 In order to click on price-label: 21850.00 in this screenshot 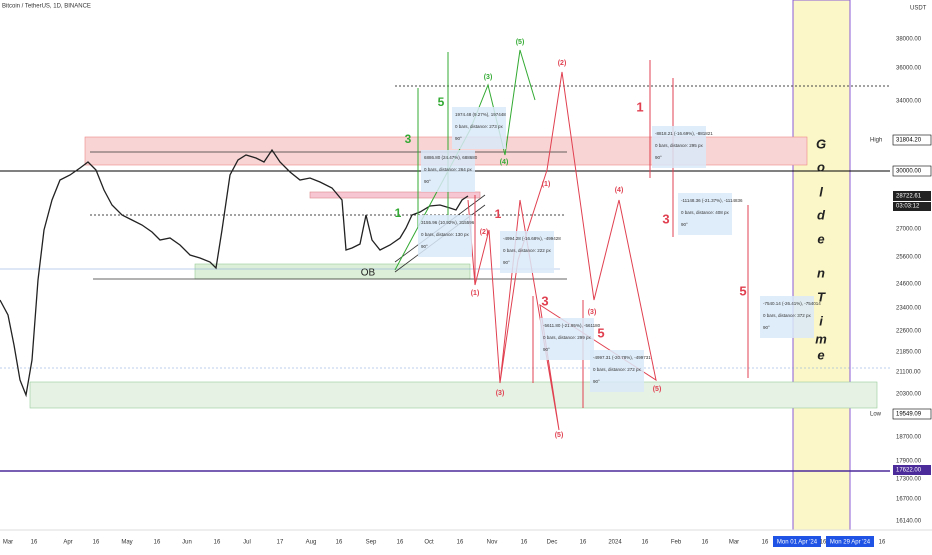, I will do `click(909, 353)`.